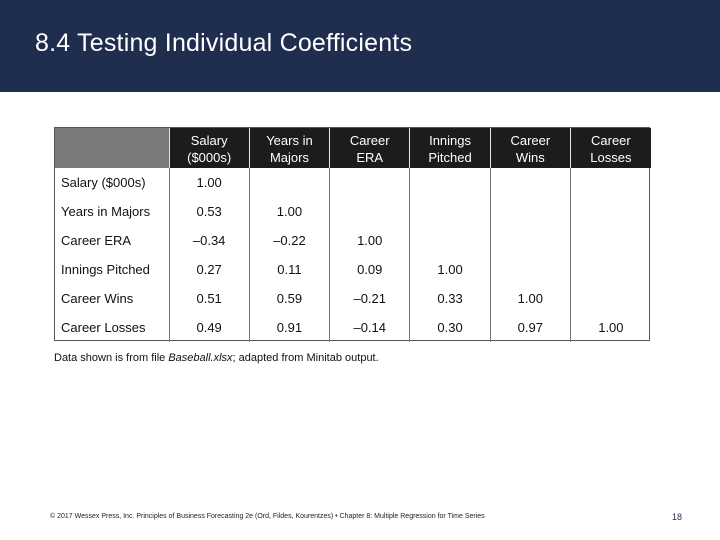 The height and width of the screenshot is (540, 720). Describe the element at coordinates (530, 148) in the screenshot. I see `column-header: Career Wins` at that location.